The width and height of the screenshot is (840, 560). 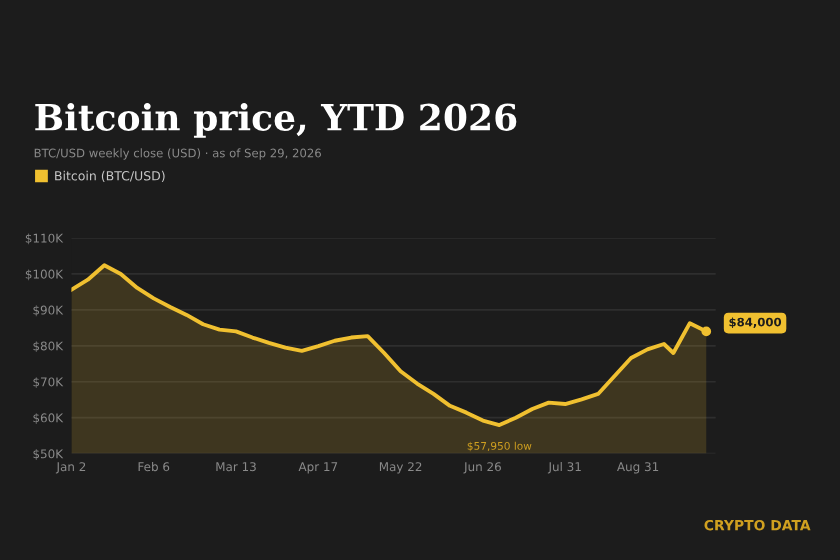 I want to click on chart-title: Bitcoin price, YTD 2026, so click(x=276, y=120).